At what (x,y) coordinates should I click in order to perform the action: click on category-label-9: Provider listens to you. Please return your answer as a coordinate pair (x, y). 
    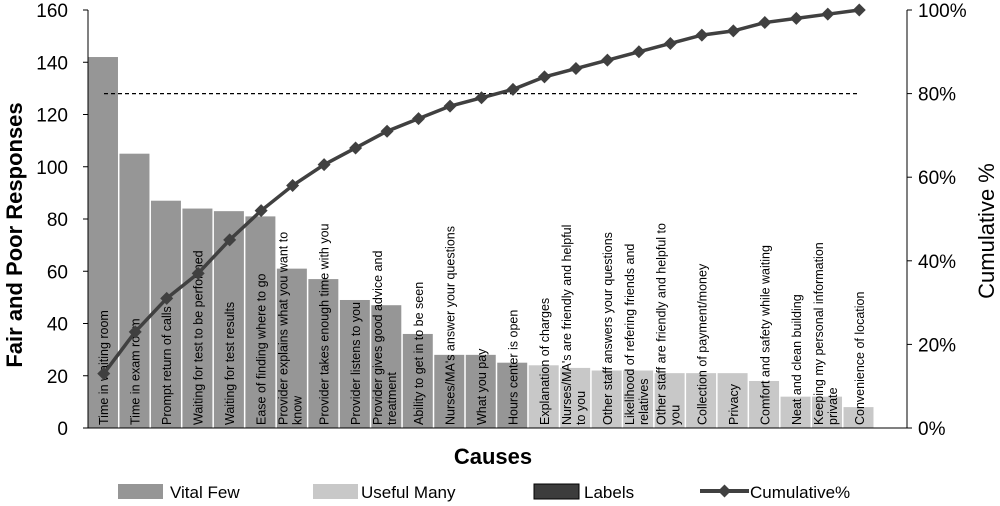
    Looking at the image, I should click on (356, 363).